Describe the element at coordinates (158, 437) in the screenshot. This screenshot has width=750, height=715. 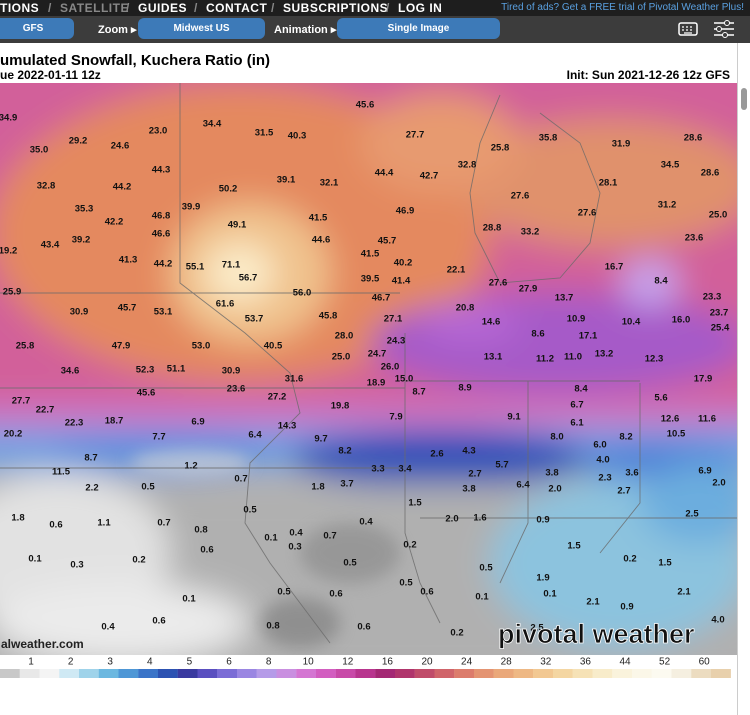
I see `snowfall-value: 7.7` at that location.